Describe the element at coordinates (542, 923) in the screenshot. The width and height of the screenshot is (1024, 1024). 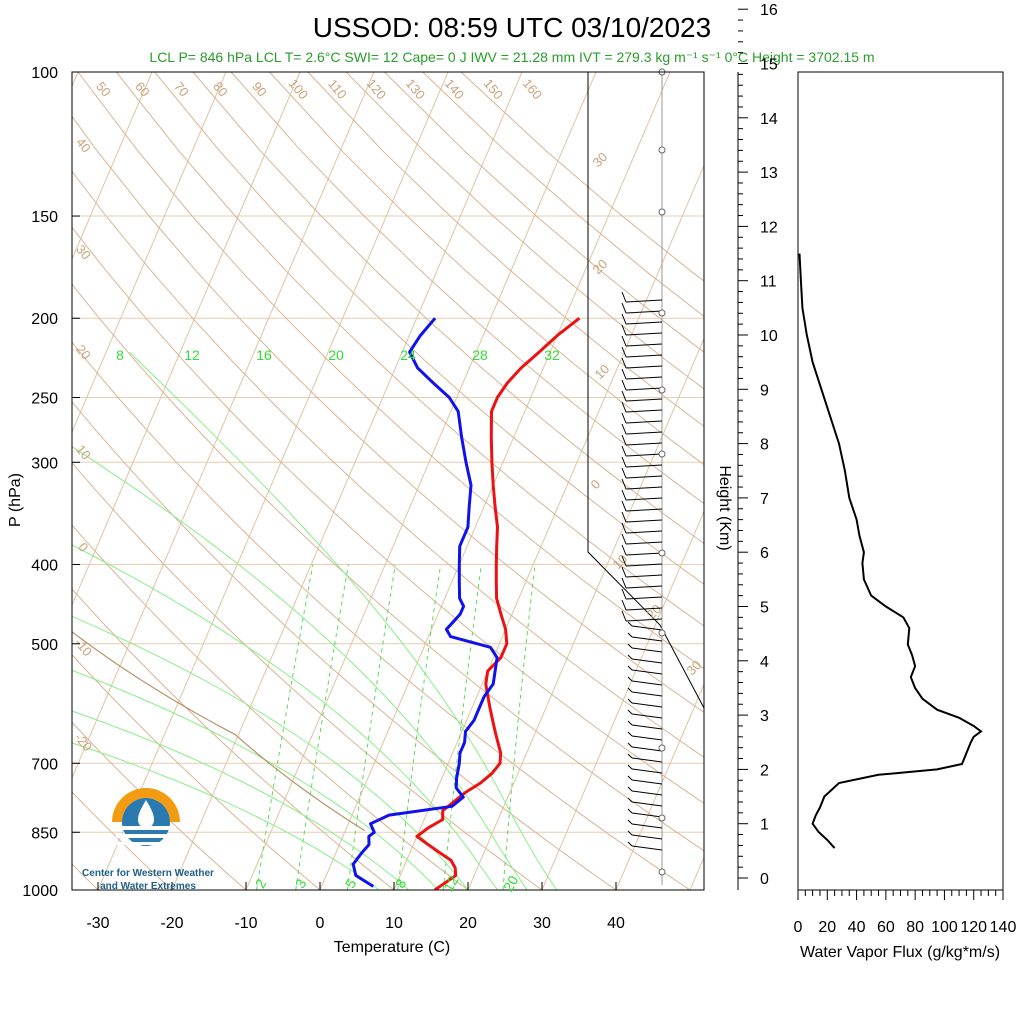
I see `temperature-tick-label: 30` at that location.